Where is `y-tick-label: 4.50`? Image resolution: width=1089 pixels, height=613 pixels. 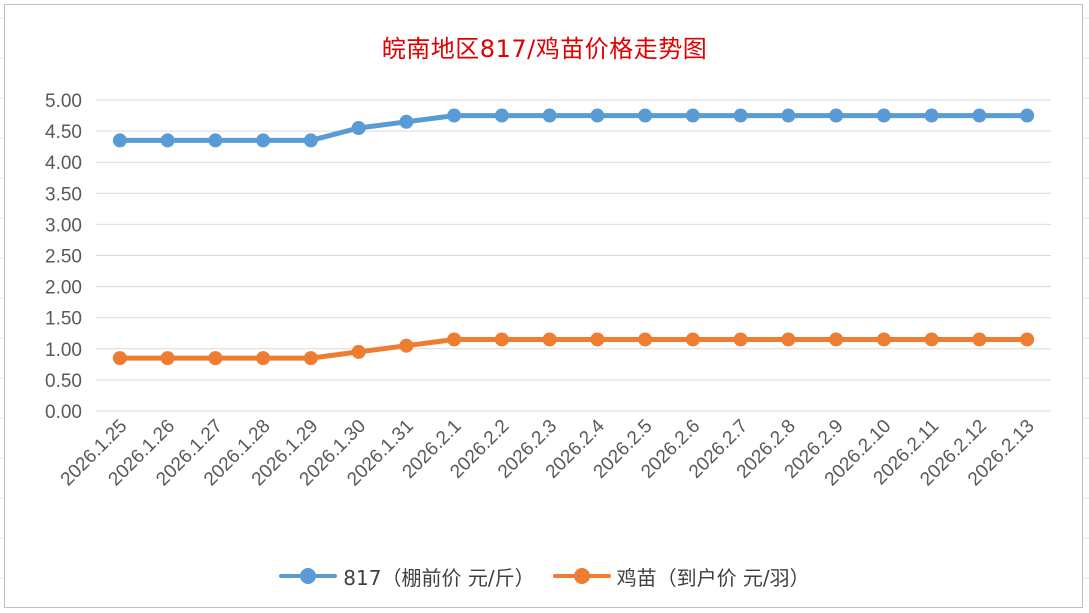 y-tick-label: 4.50 is located at coordinates (63, 132).